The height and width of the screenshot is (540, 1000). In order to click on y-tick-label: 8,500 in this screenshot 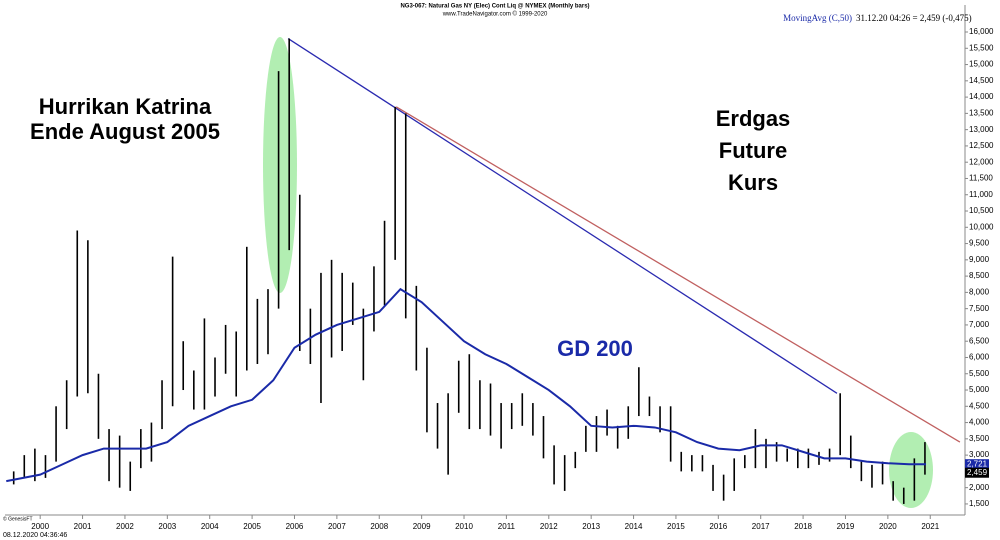, I will do `click(979, 275)`.